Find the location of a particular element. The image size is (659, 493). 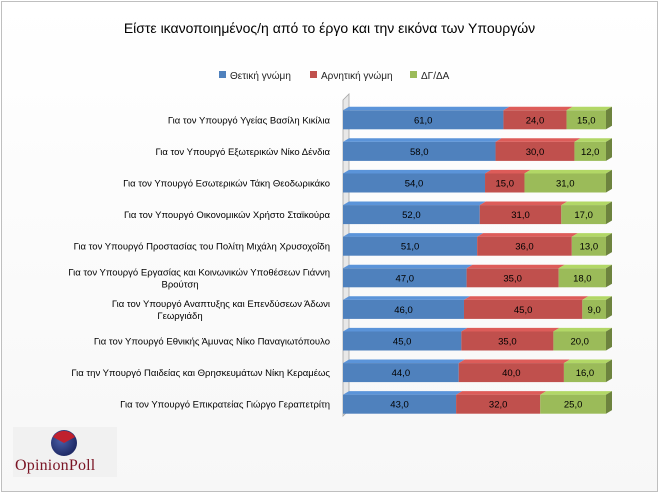

data-label: 43,0 is located at coordinates (399, 405).